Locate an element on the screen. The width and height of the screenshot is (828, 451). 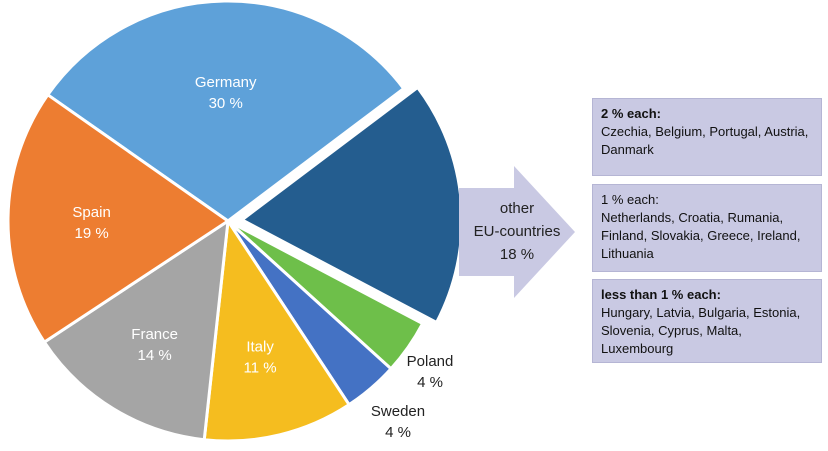
slice-percent-label-spain: 19 % is located at coordinates (92, 233).